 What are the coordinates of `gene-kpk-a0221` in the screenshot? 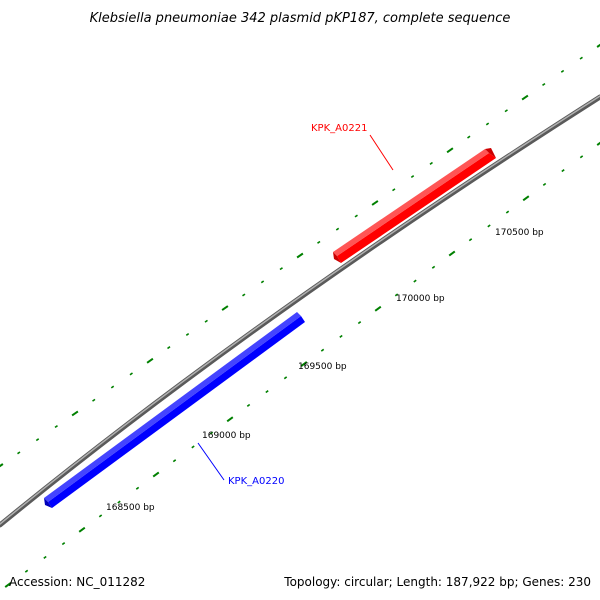 It's located at (414, 205).